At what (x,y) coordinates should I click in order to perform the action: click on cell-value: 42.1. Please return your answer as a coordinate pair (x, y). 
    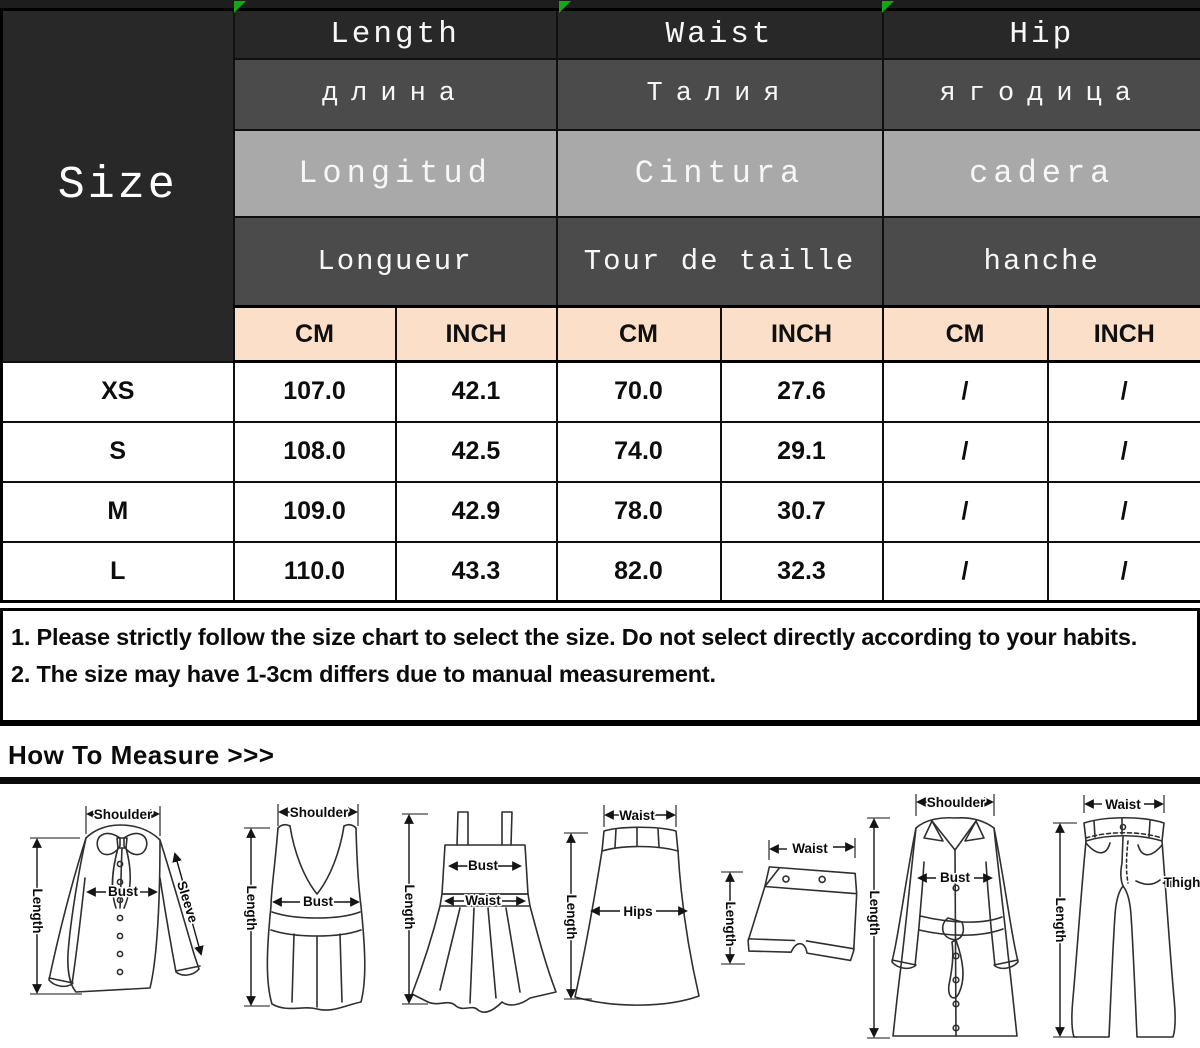
    Looking at the image, I should click on (476, 391).